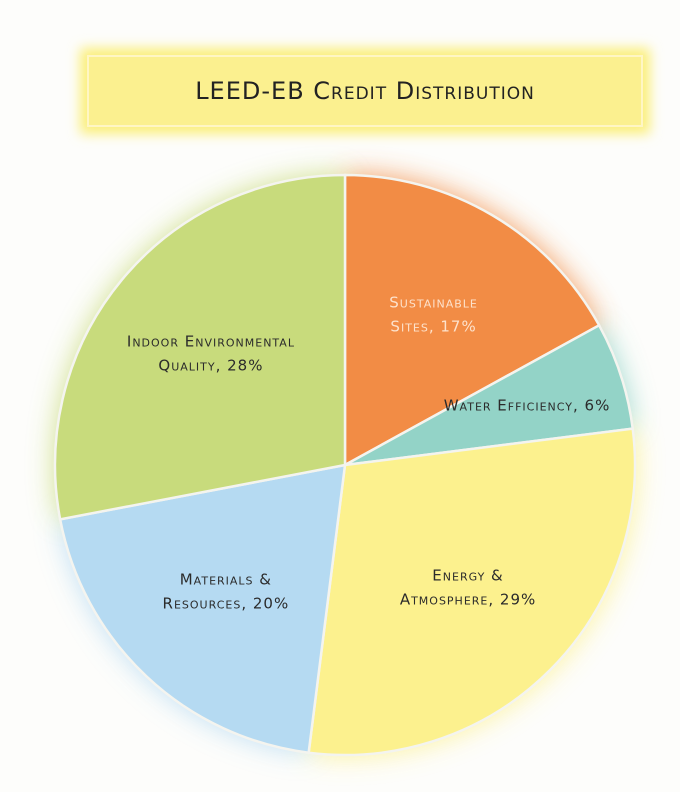  I want to click on slice-label: Sites, 17%, so click(433, 327).